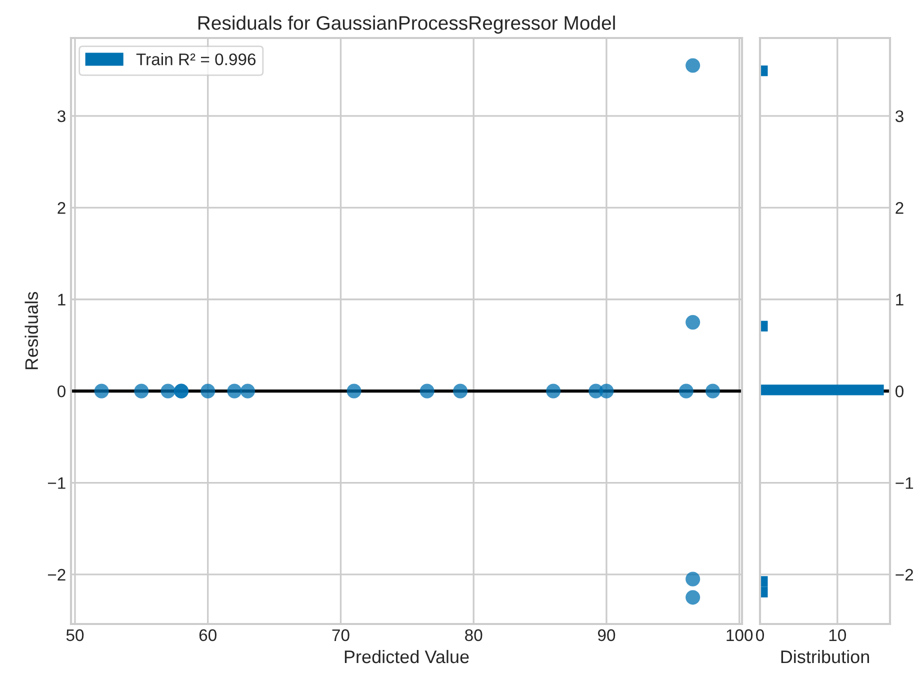 The image size is (923, 688). What do you see at coordinates (837, 635) in the screenshot?
I see `x-tick-label: 10` at bounding box center [837, 635].